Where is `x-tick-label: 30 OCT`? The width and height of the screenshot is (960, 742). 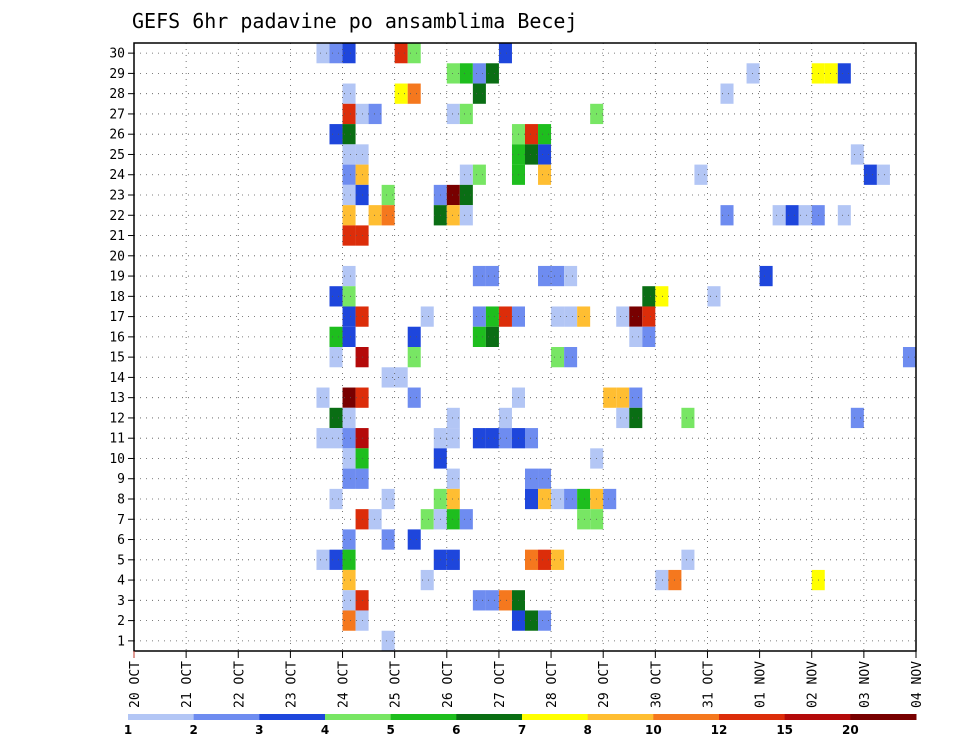
x-tick-label: 30 OCT is located at coordinates (656, 684).